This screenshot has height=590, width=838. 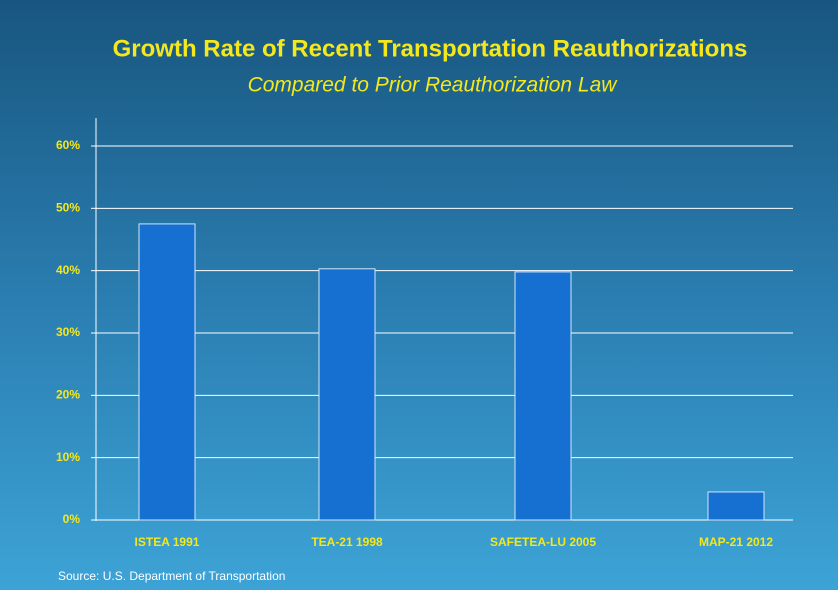 What do you see at coordinates (68, 332) in the screenshot?
I see `y-tick-label: 30%` at bounding box center [68, 332].